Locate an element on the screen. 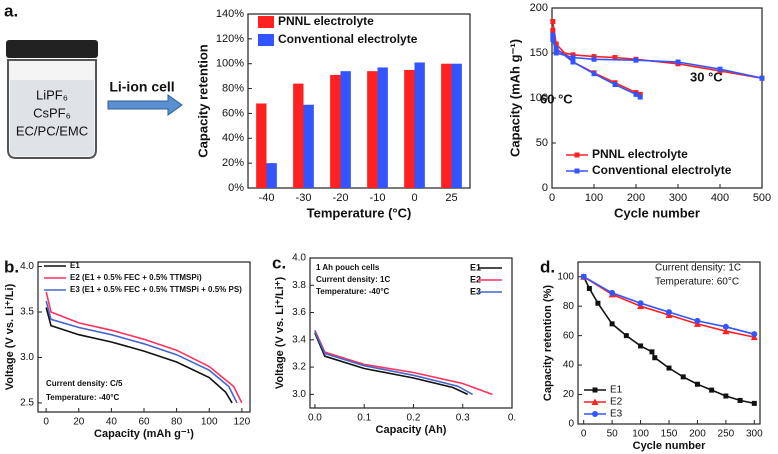 The height and width of the screenshot is (454, 778). y-tick-label: 80 is located at coordinates (569, 306).